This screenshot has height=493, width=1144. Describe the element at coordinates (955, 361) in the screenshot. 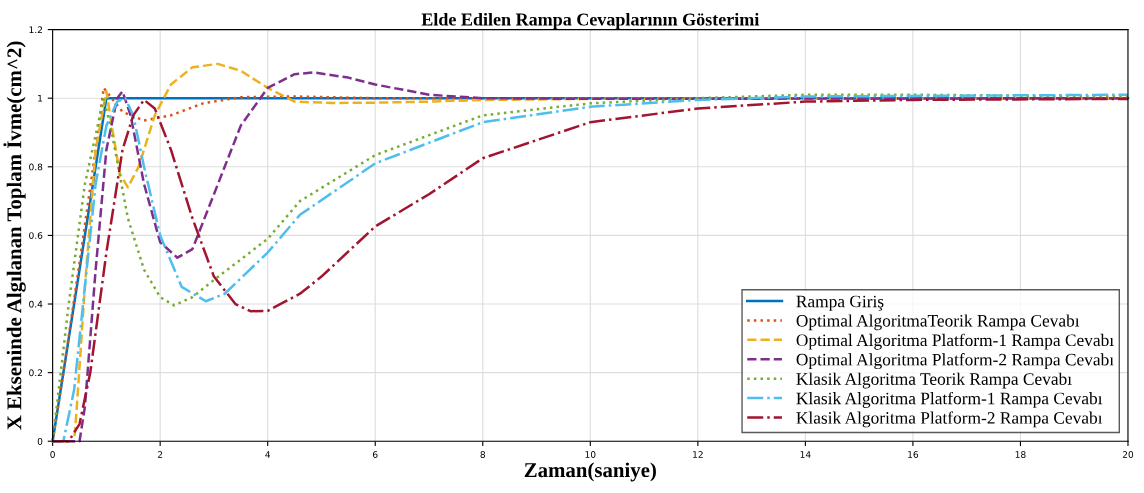

I see `legend-label: Optimal Algoritma Platform-2 Rampa Cevabı` at that location.